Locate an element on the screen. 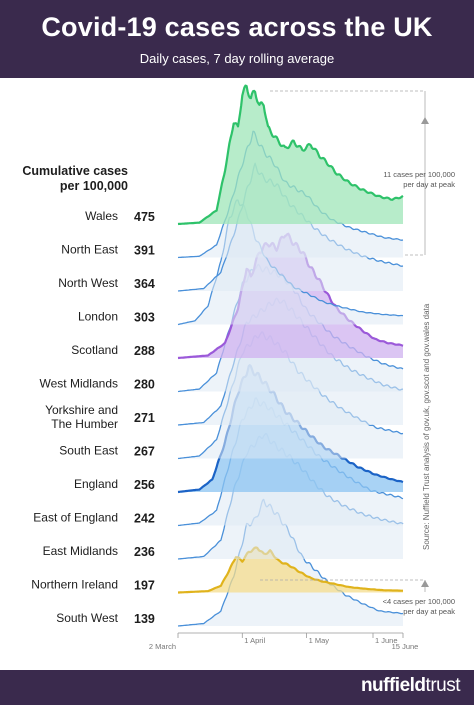 This screenshot has height=705, width=474. region-label-london: London is located at coordinates (98, 317).